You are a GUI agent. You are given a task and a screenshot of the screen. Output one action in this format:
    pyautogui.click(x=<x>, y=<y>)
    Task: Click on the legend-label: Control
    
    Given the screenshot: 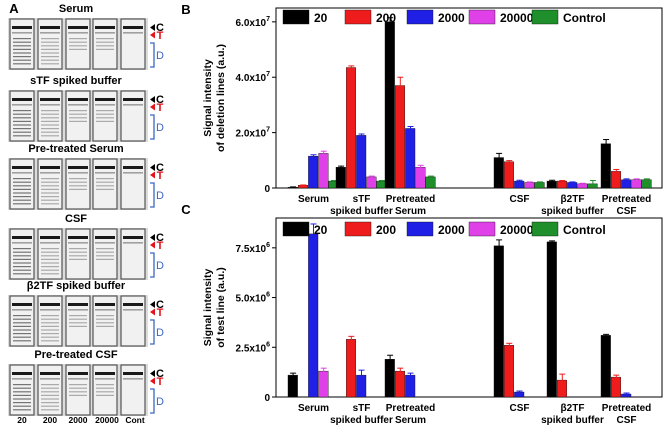 What is the action you would take?
    pyautogui.click(x=584, y=18)
    